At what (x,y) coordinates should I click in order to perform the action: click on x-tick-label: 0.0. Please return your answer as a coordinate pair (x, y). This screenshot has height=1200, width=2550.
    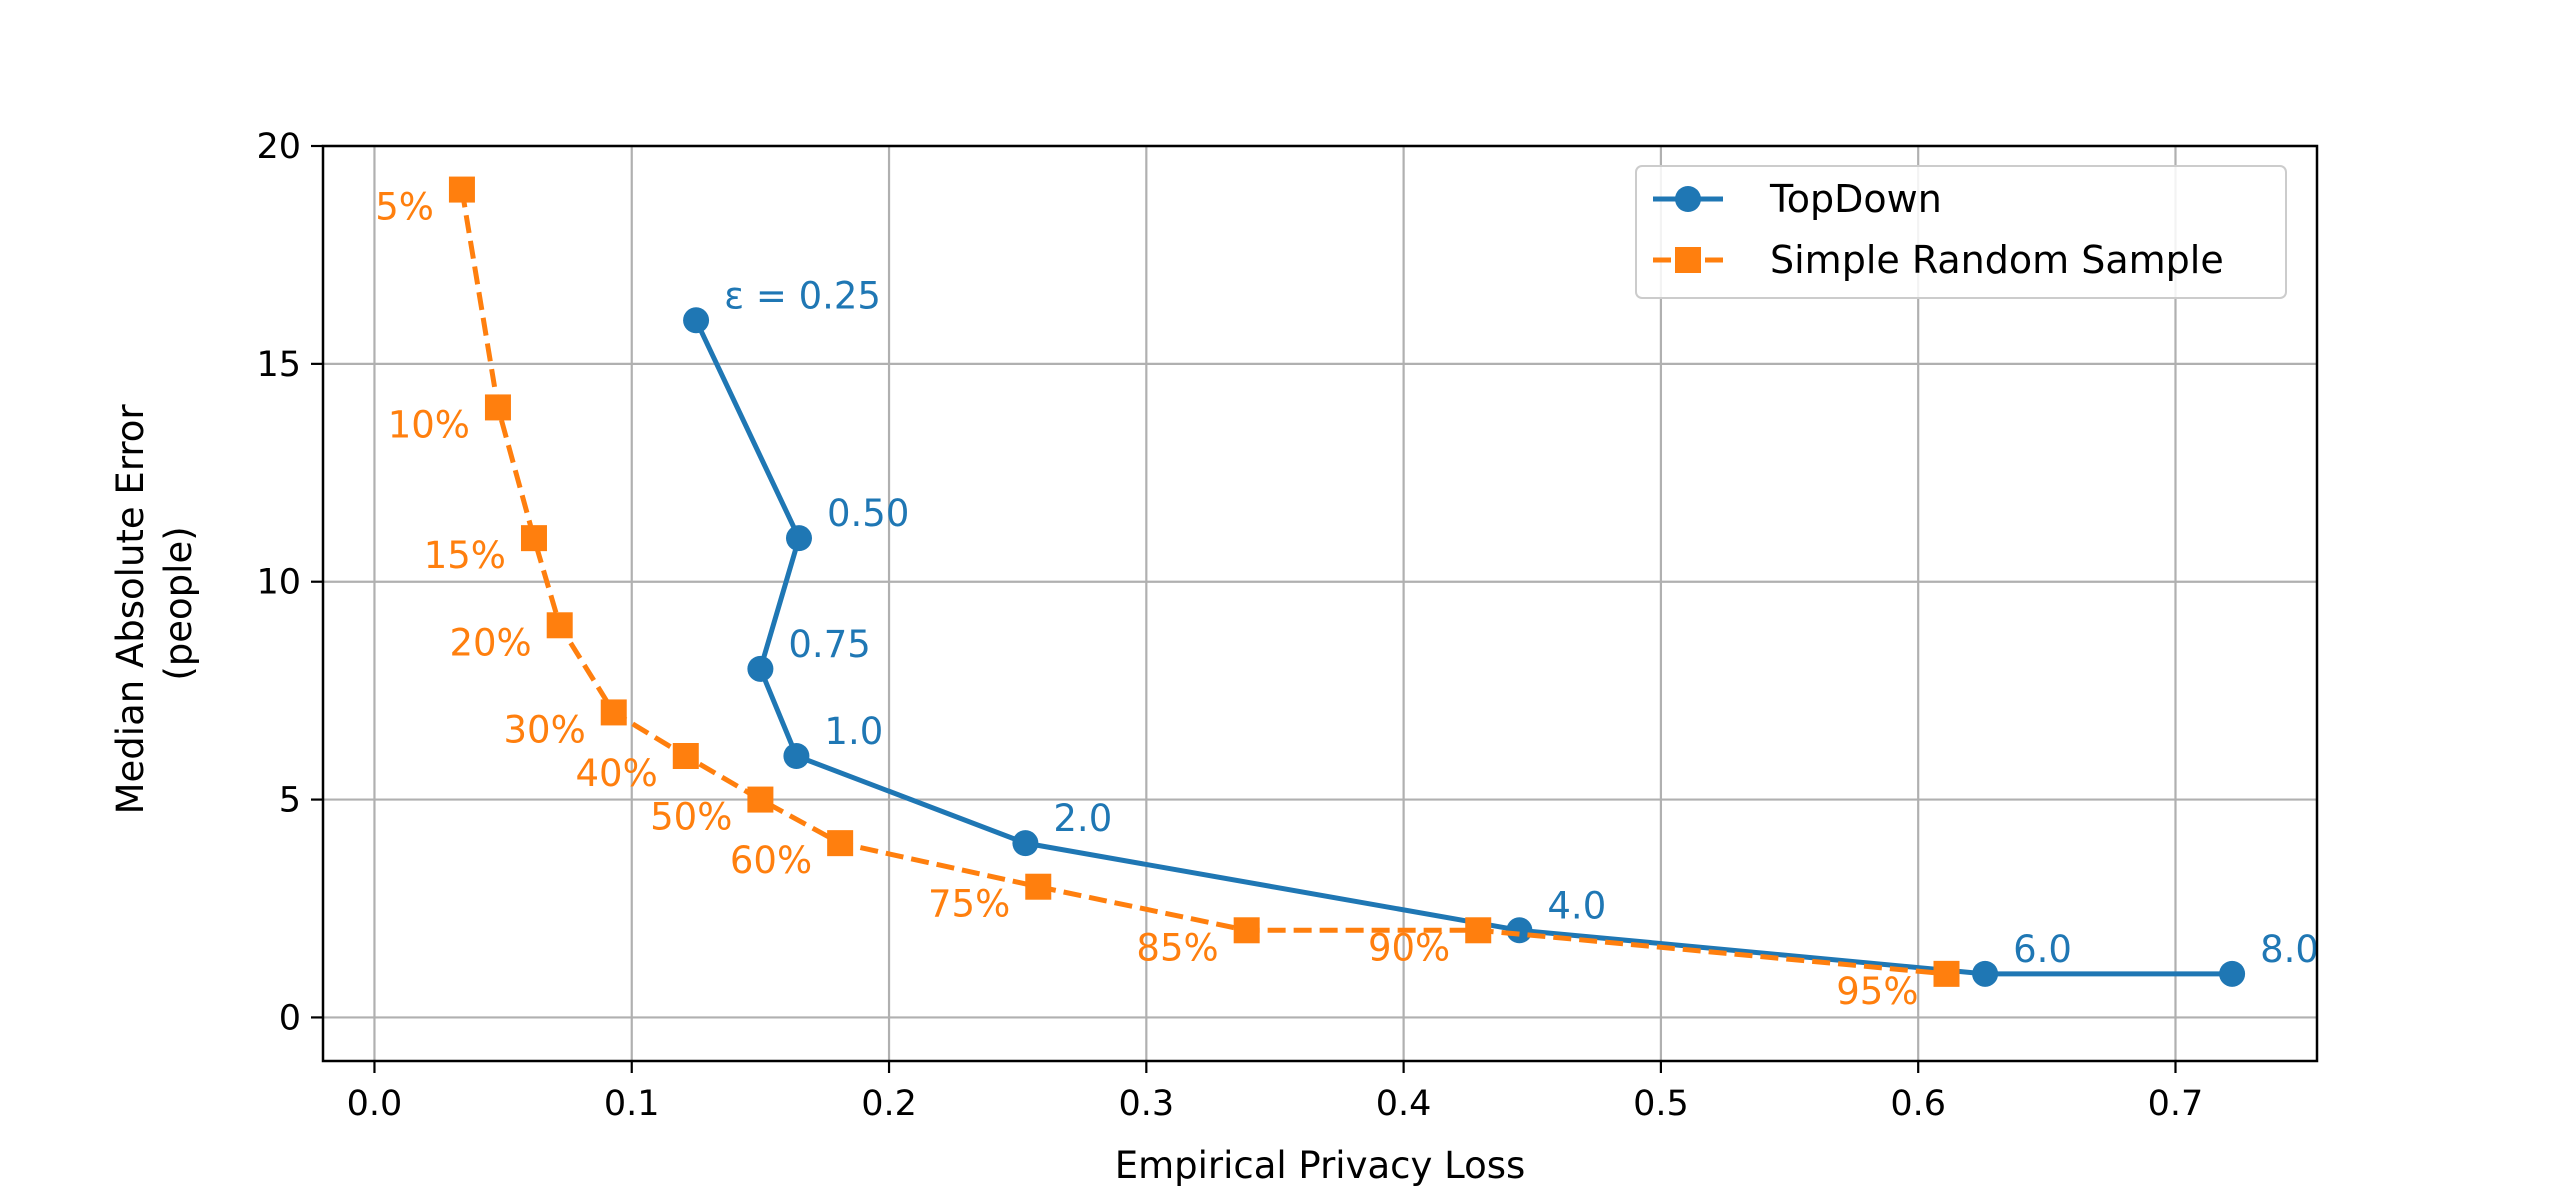
    Looking at the image, I should click on (375, 1104).